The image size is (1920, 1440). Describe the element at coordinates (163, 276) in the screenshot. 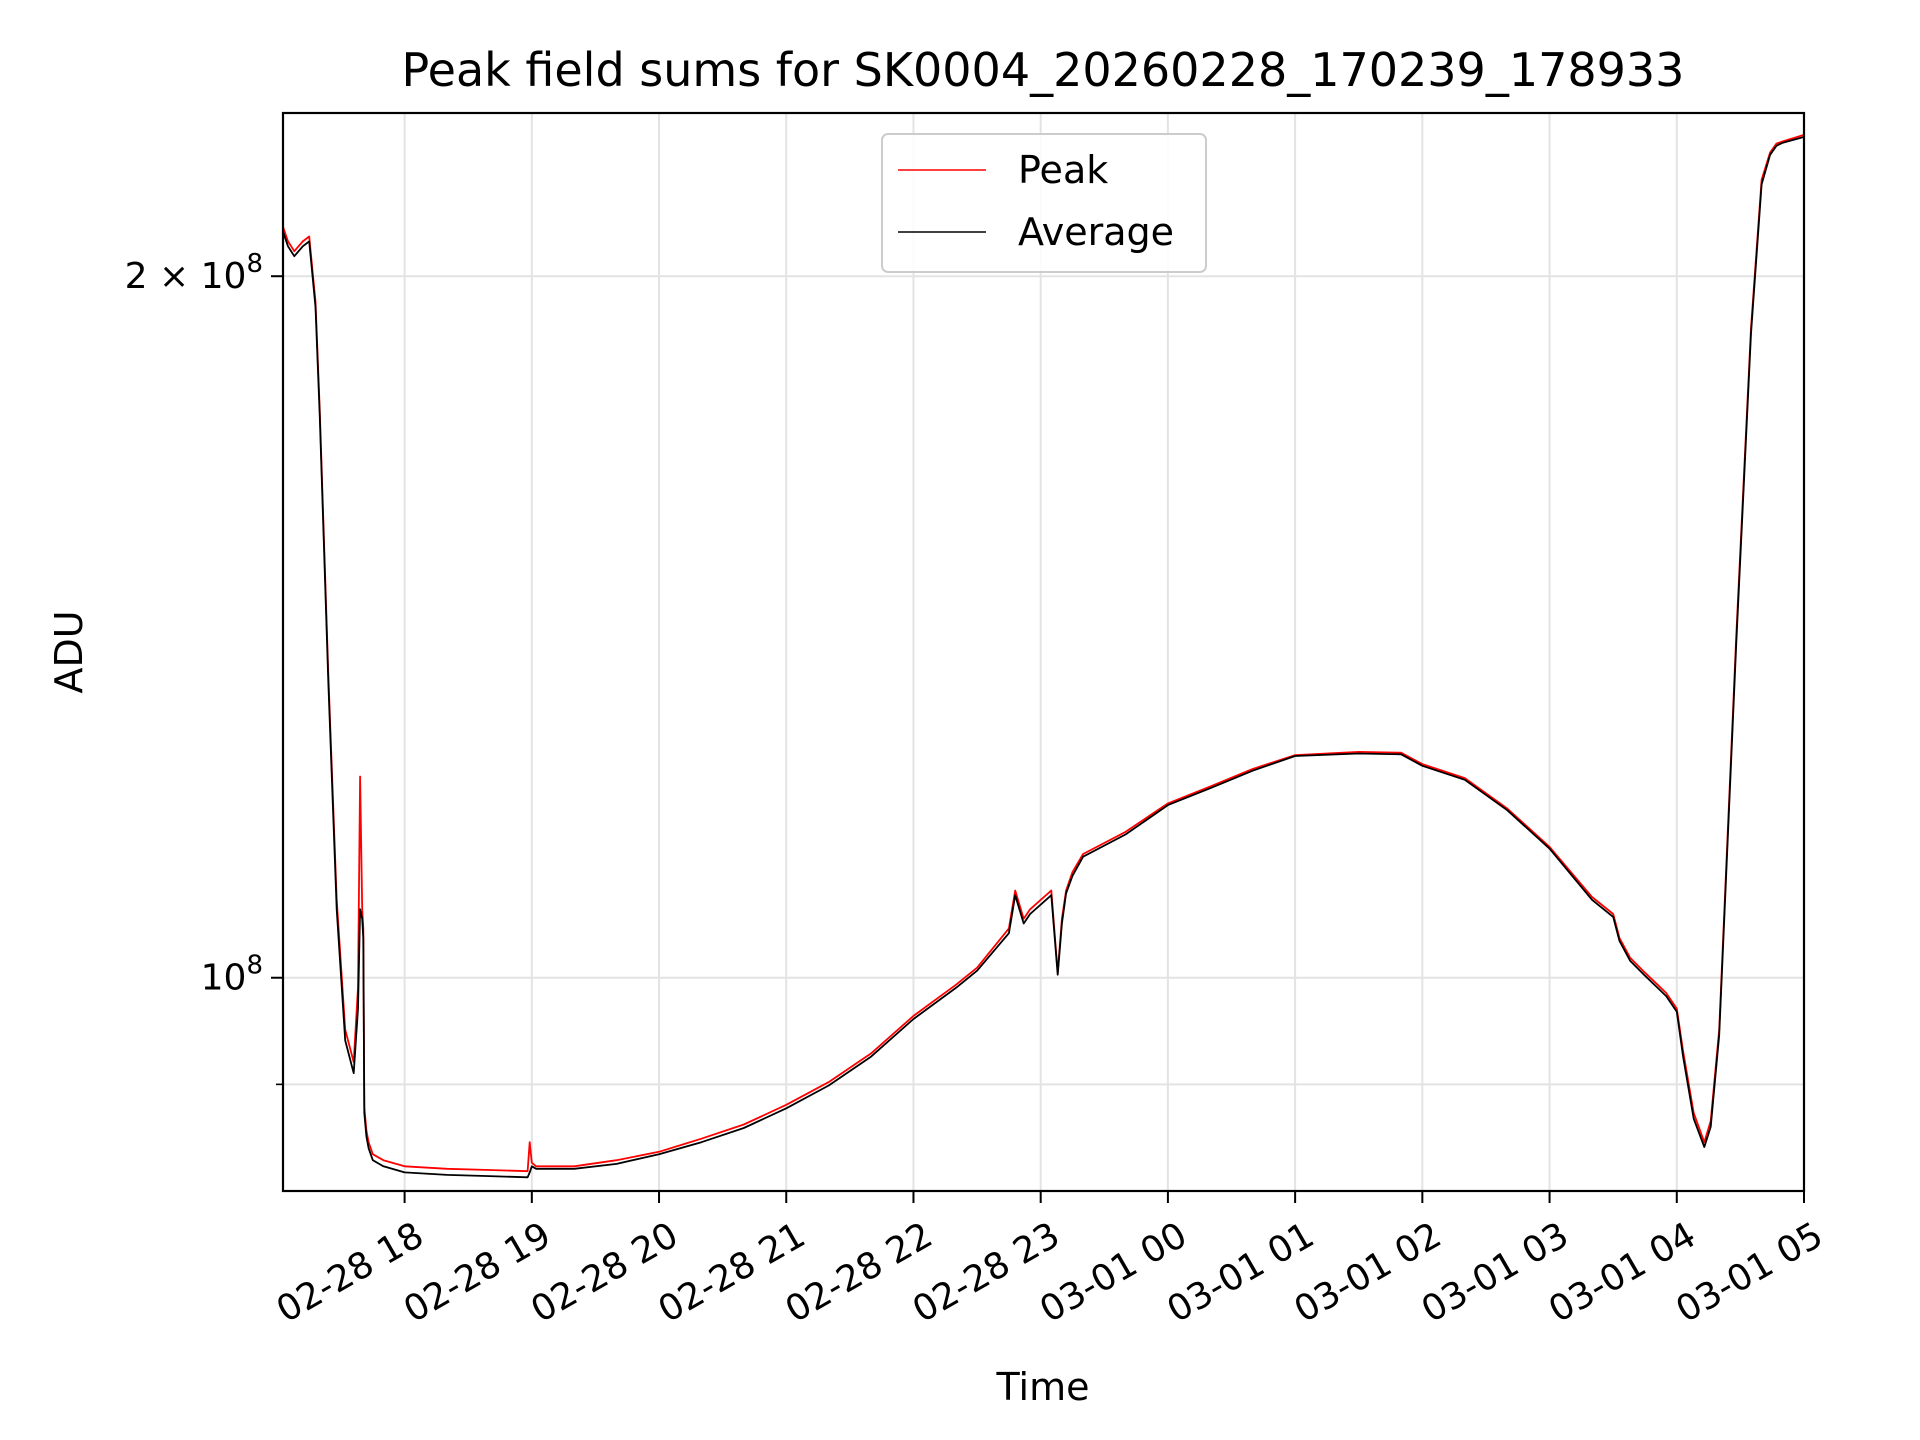

I see `y-tick-coef: 2 ×` at that location.